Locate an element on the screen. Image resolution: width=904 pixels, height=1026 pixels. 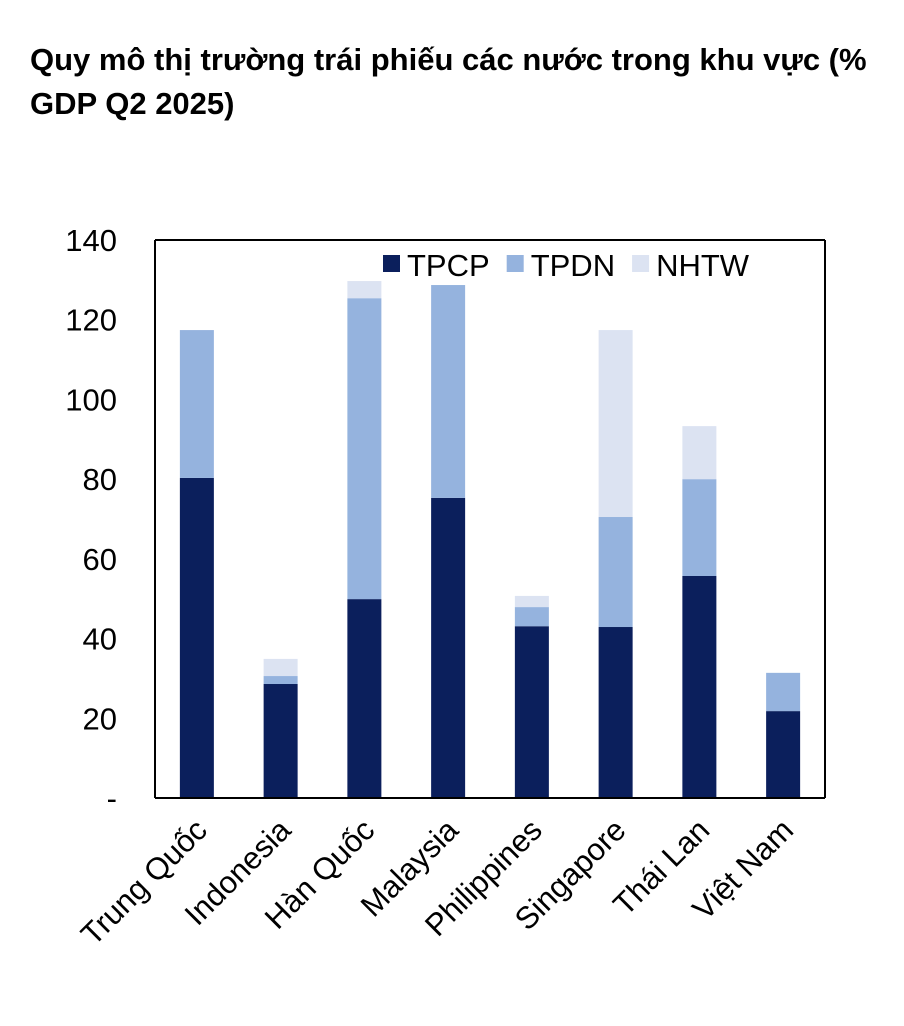
legend-label-tpdn: TPDN is located at coordinates (573, 265).